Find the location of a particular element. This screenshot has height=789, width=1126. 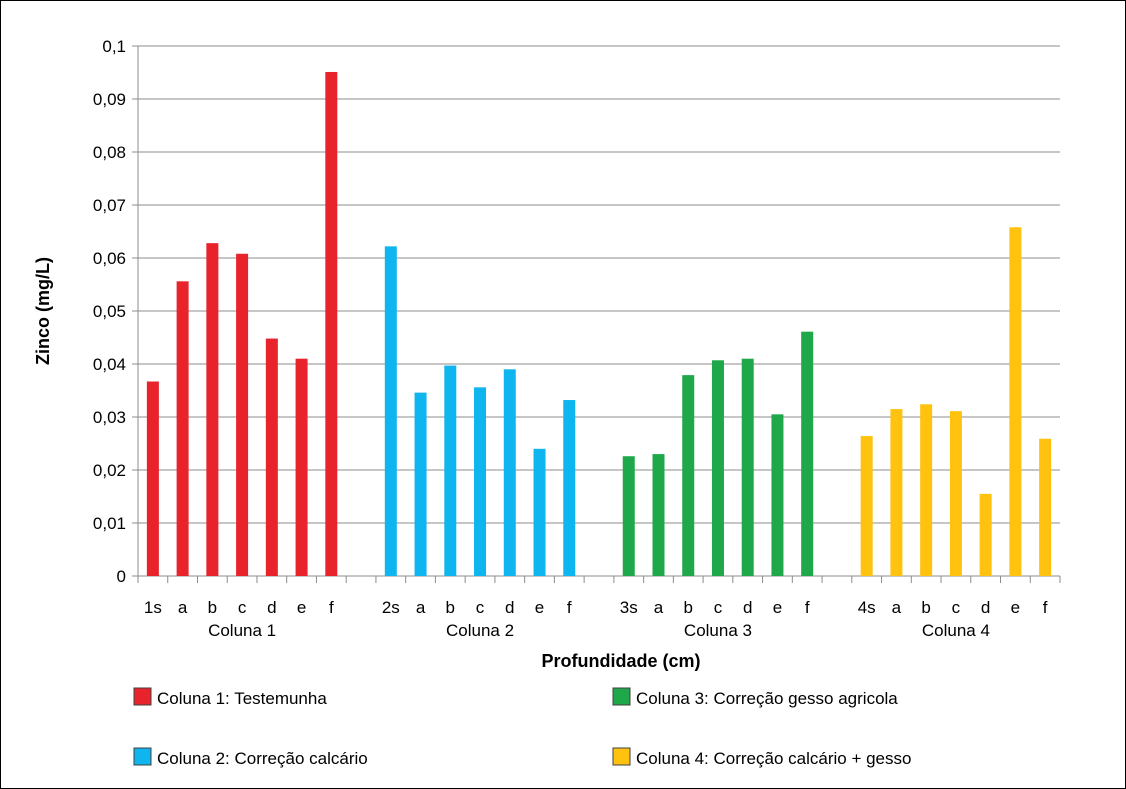

y-tick-label: 0,01 is located at coordinates (109, 523).